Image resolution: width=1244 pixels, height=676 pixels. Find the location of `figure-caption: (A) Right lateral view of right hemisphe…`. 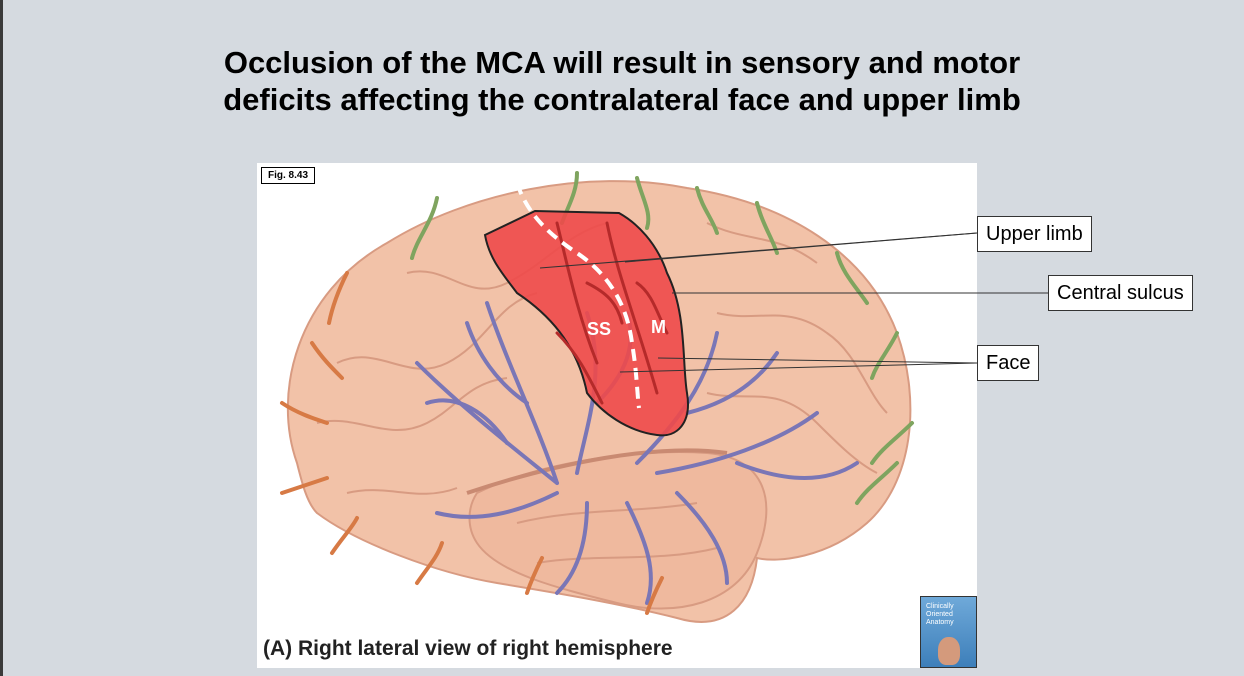

figure-caption: (A) Right lateral view of right hemisphe… is located at coordinates (468, 648).